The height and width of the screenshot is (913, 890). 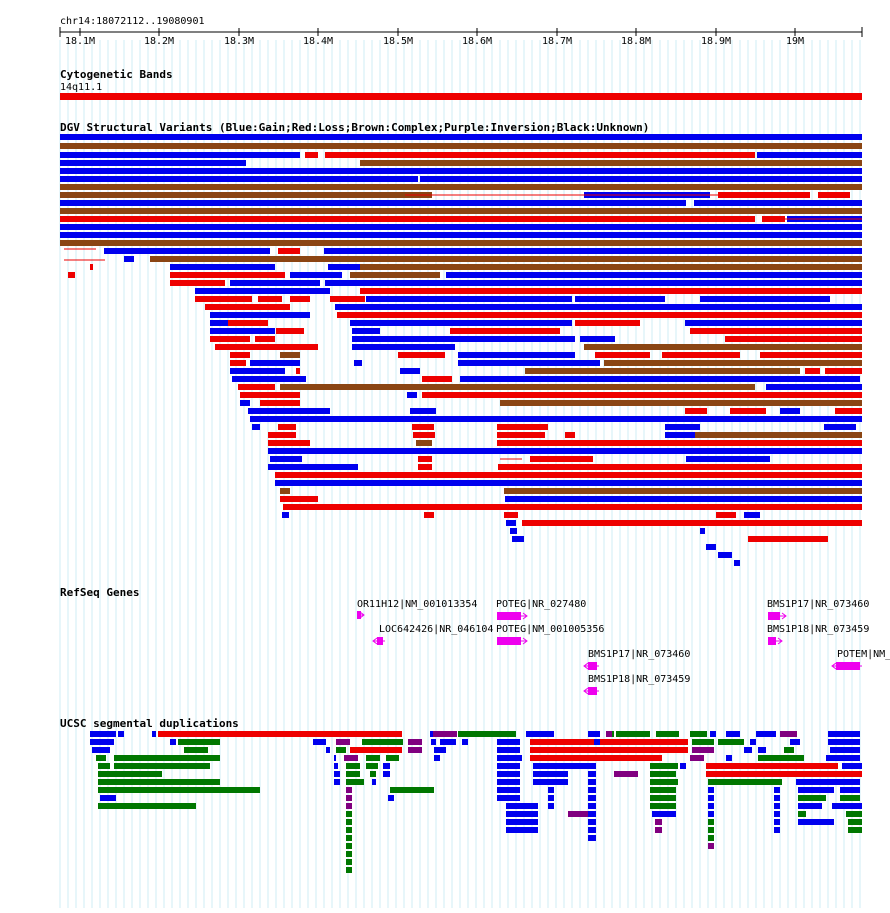 What do you see at coordinates (436, 629) in the screenshot?
I see `gene-label: LOC642426|NR_046104` at bounding box center [436, 629].